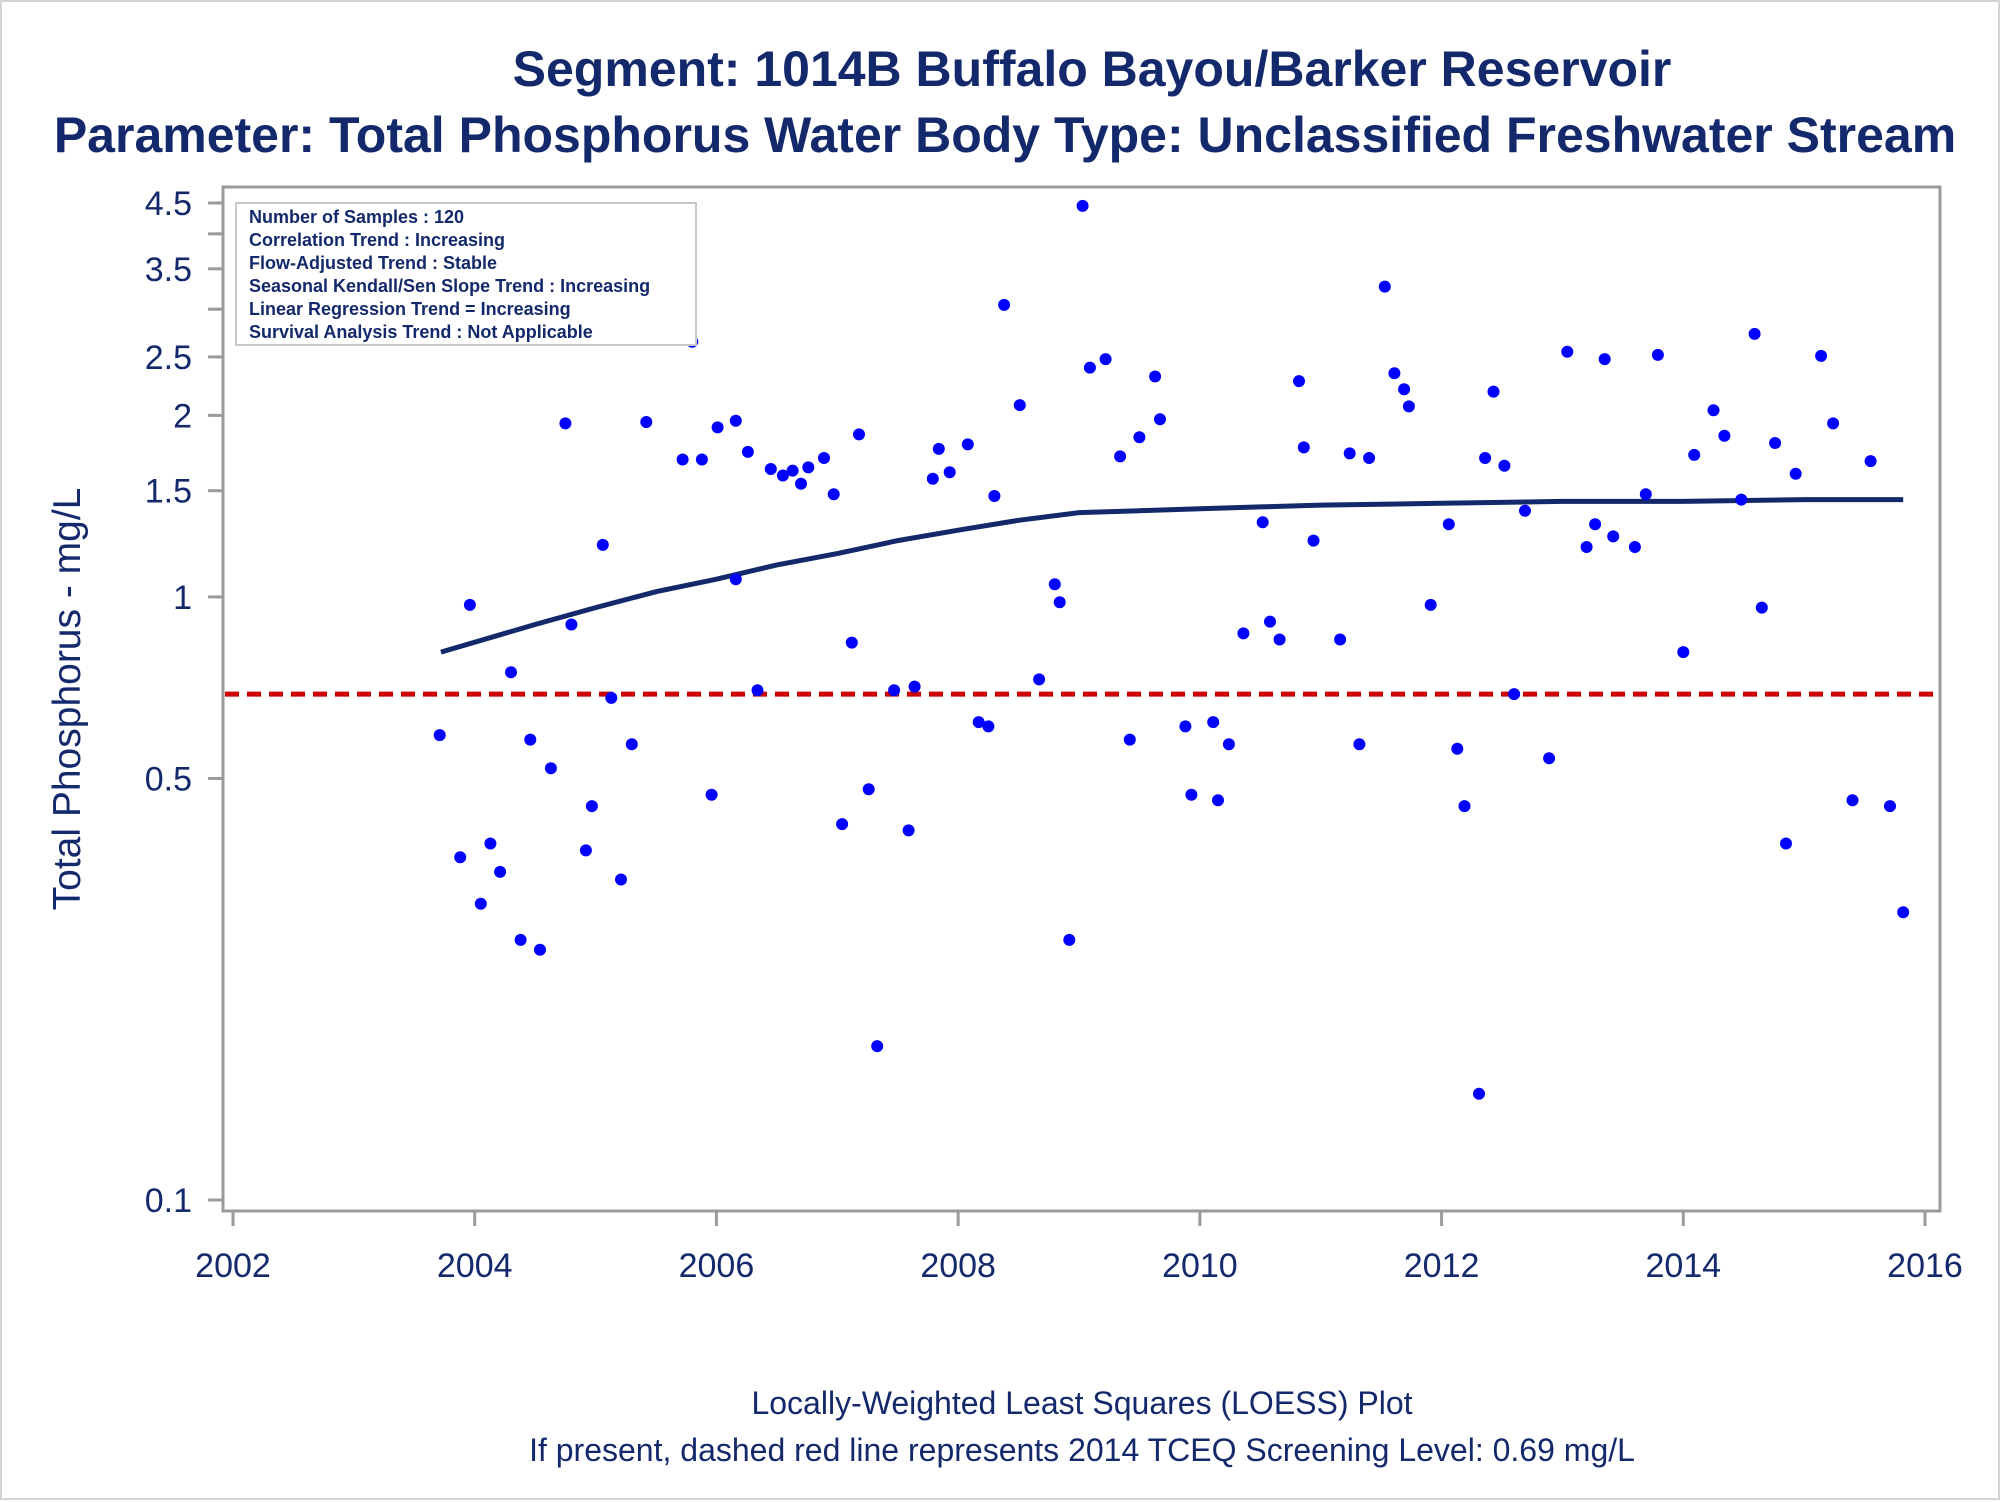 Image resolution: width=2000 pixels, height=1502 pixels. Describe the element at coordinates (1172, 576) in the screenshot. I see `loess-trend-line` at that location.